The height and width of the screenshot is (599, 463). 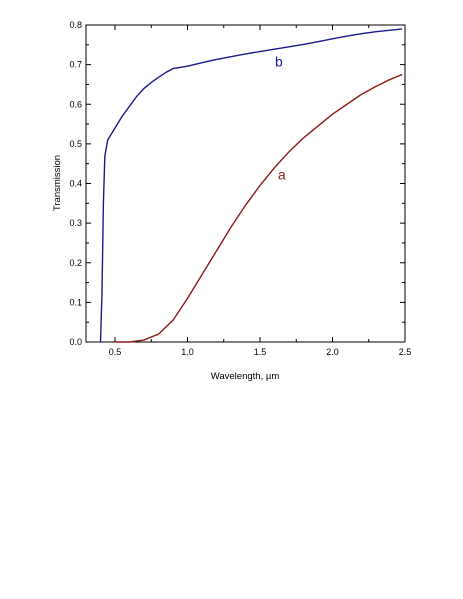 What do you see at coordinates (280, 118) in the screenshot?
I see `annotation-layer: ba` at bounding box center [280, 118].